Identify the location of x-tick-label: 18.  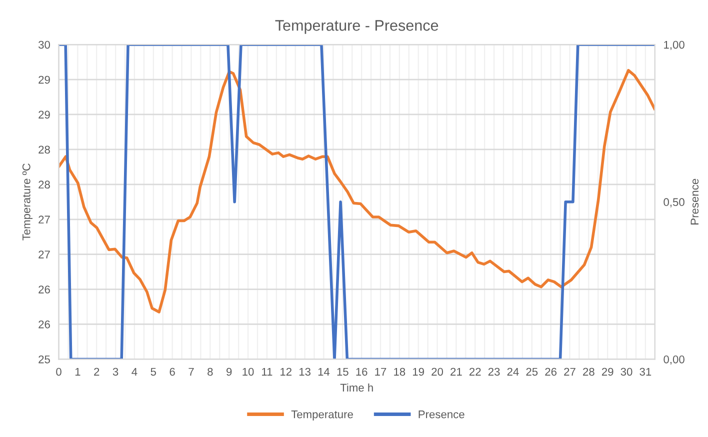
(400, 372).